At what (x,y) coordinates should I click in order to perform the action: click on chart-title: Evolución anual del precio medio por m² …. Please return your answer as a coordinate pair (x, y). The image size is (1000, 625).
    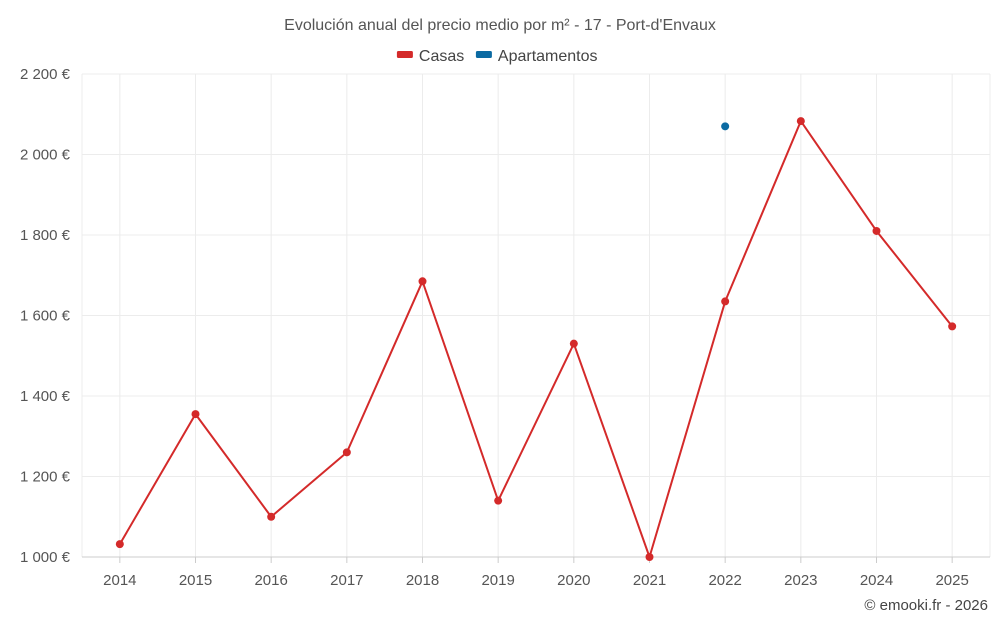
    Looking at the image, I should click on (500, 25).